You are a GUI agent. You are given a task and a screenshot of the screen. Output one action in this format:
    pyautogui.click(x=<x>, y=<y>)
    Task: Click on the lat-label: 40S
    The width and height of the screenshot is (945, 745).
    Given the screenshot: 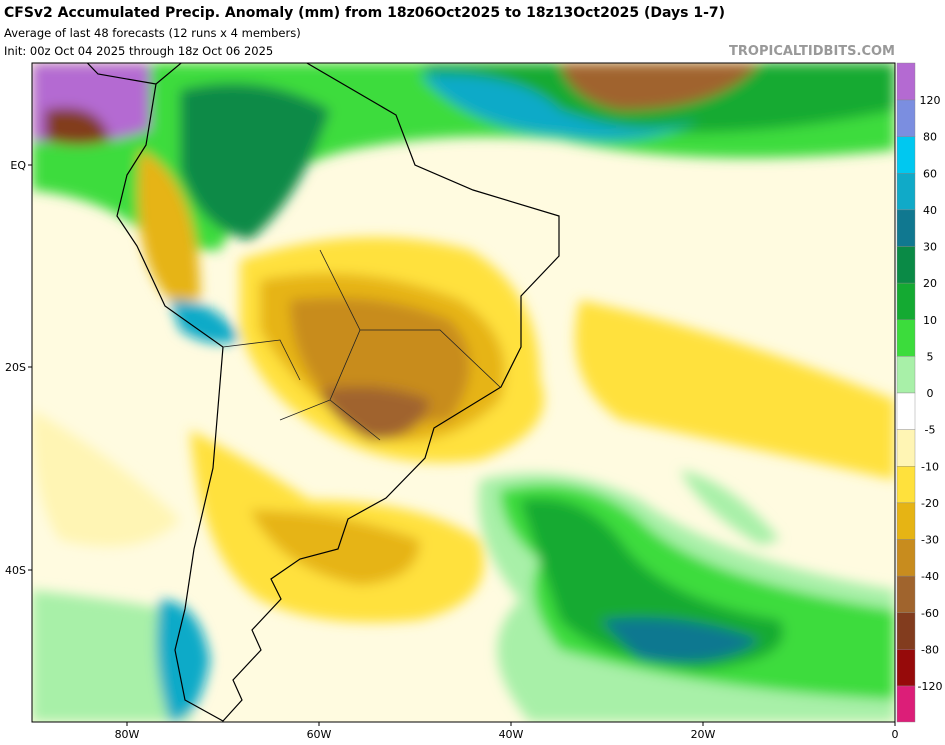 What is the action you would take?
    pyautogui.click(x=15, y=570)
    